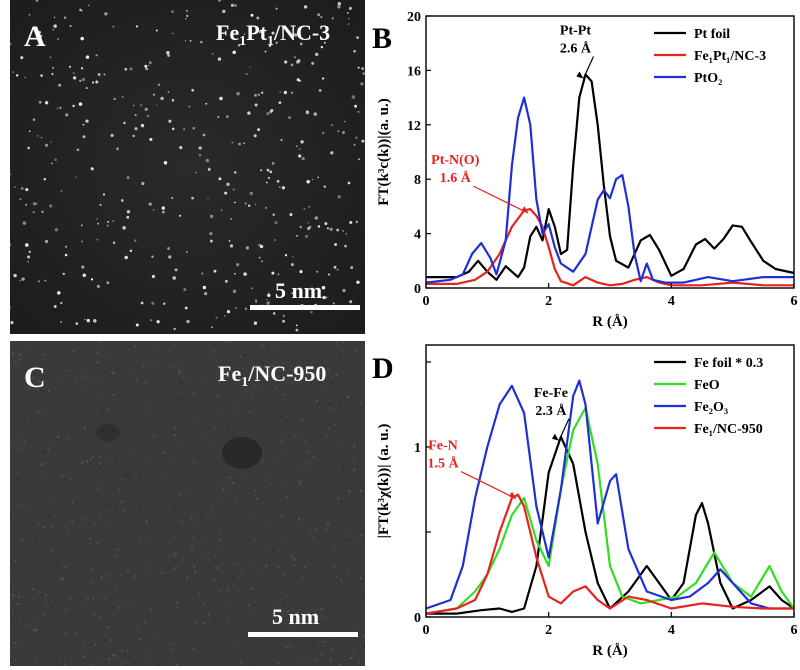  I want to click on chart-d-legend-label: Fe₂O₃, so click(711, 407).